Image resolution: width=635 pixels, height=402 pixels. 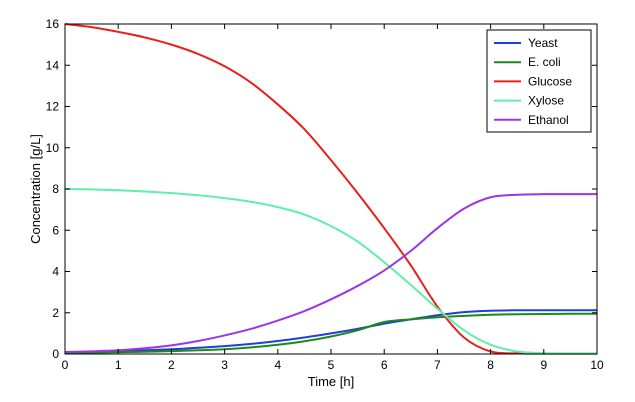 I want to click on y-tick-label: 14, so click(x=53, y=65).